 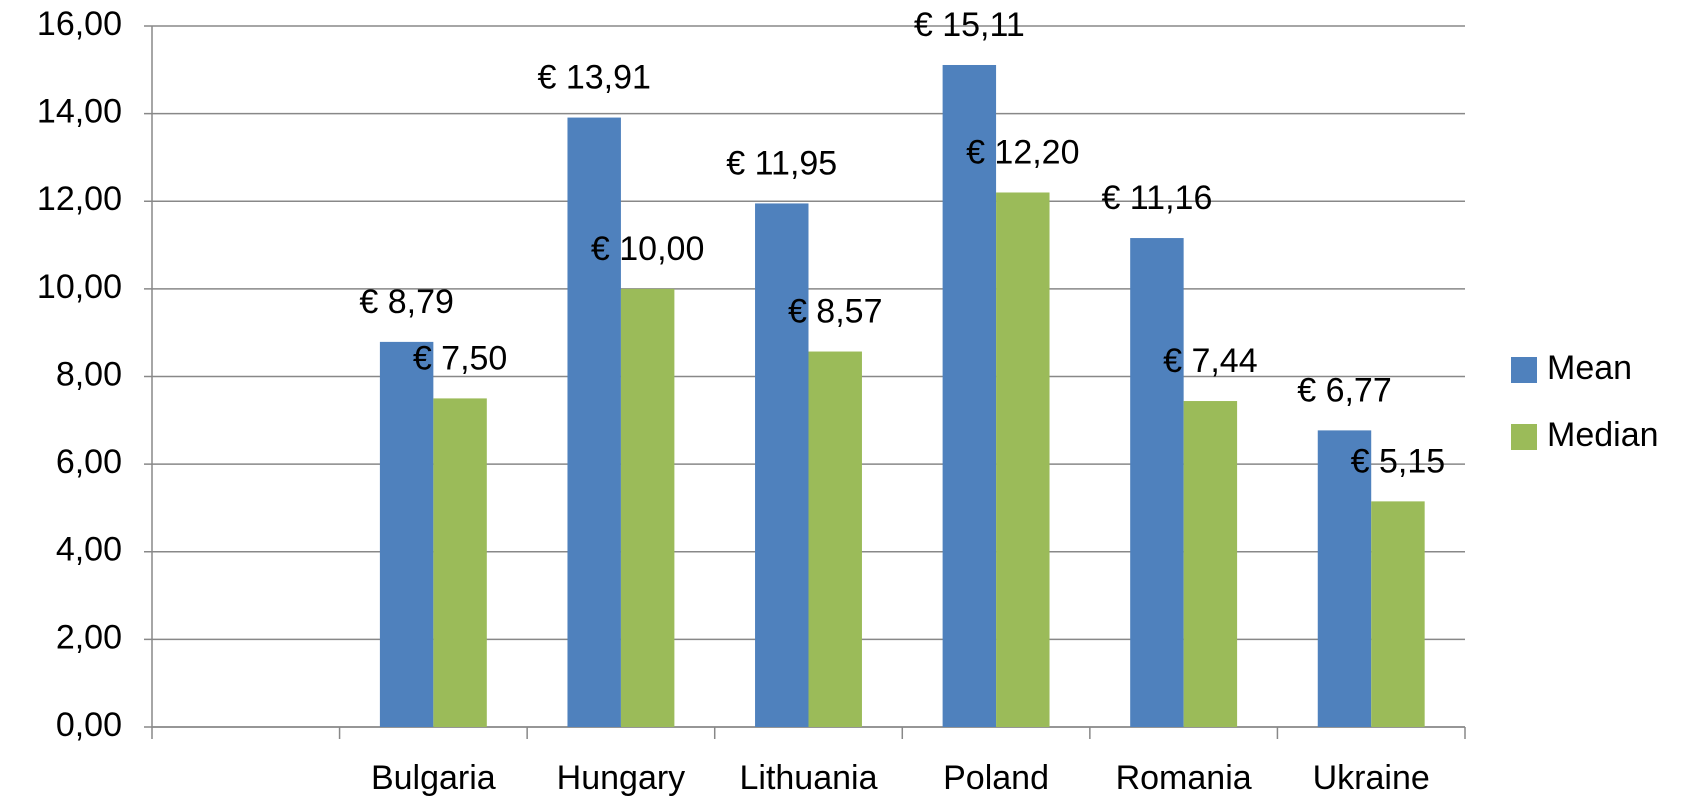 I want to click on data-label: € 10,00, so click(x=647, y=249).